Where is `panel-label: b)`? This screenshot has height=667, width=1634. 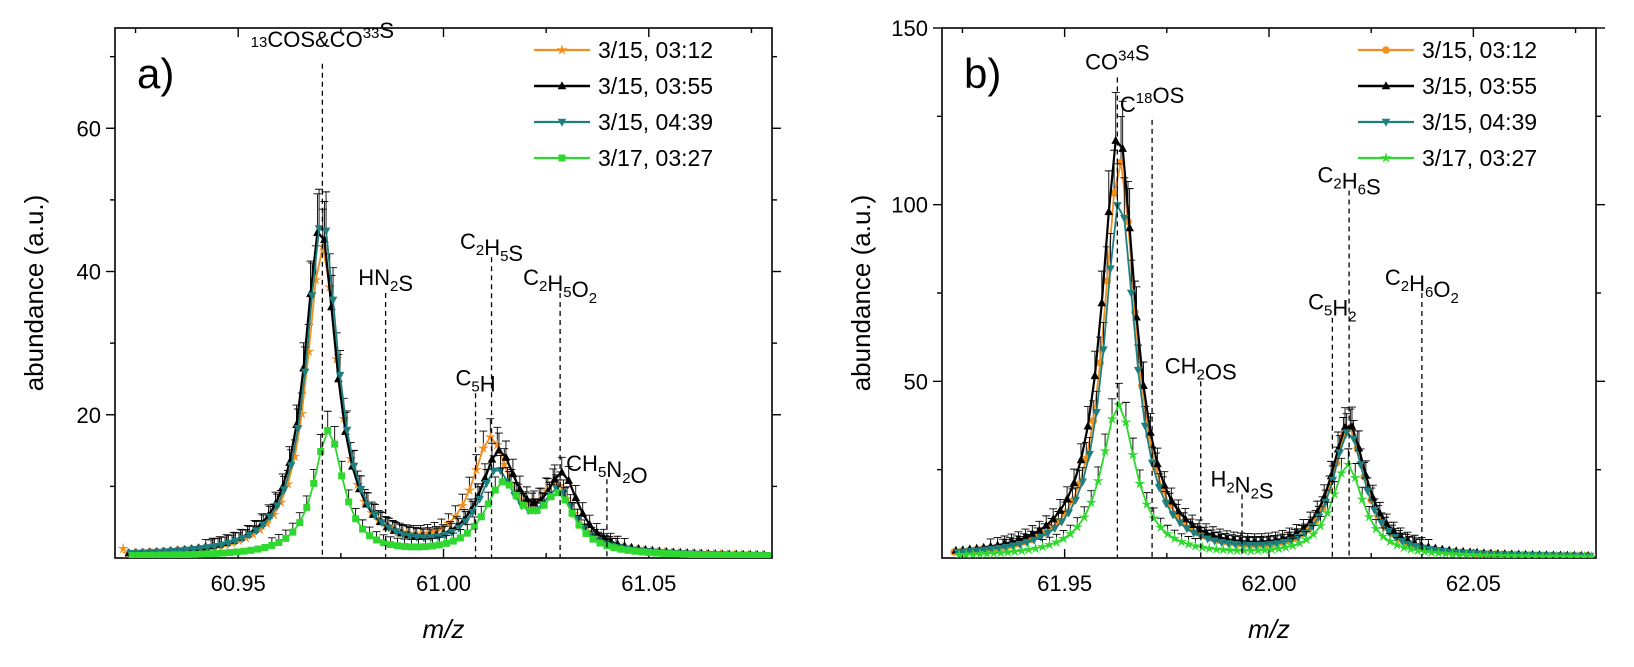
panel-label: b) is located at coordinates (982, 73).